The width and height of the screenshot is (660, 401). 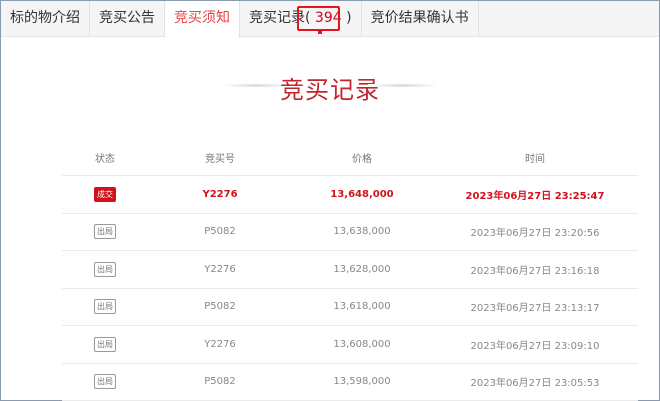 I want to click on status-cell: 成交, so click(x=105, y=194).